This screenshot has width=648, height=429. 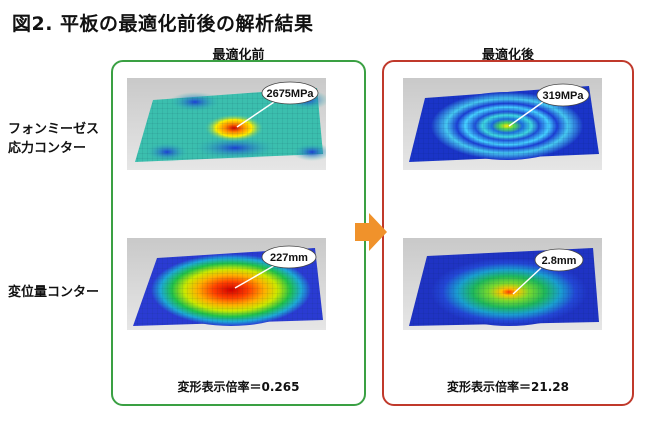 What do you see at coordinates (371, 232) in the screenshot?
I see `right-arrow-icon` at bounding box center [371, 232].